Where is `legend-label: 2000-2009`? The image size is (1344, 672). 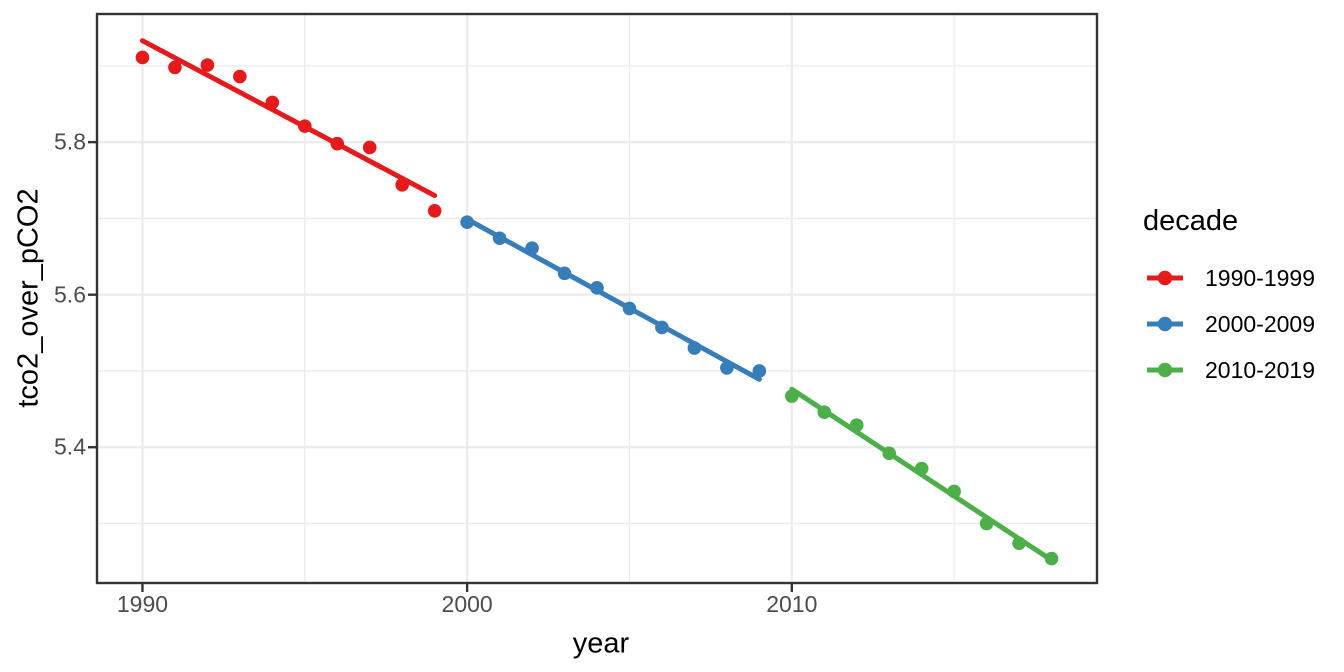 legend-label: 2000-2009 is located at coordinates (1260, 323).